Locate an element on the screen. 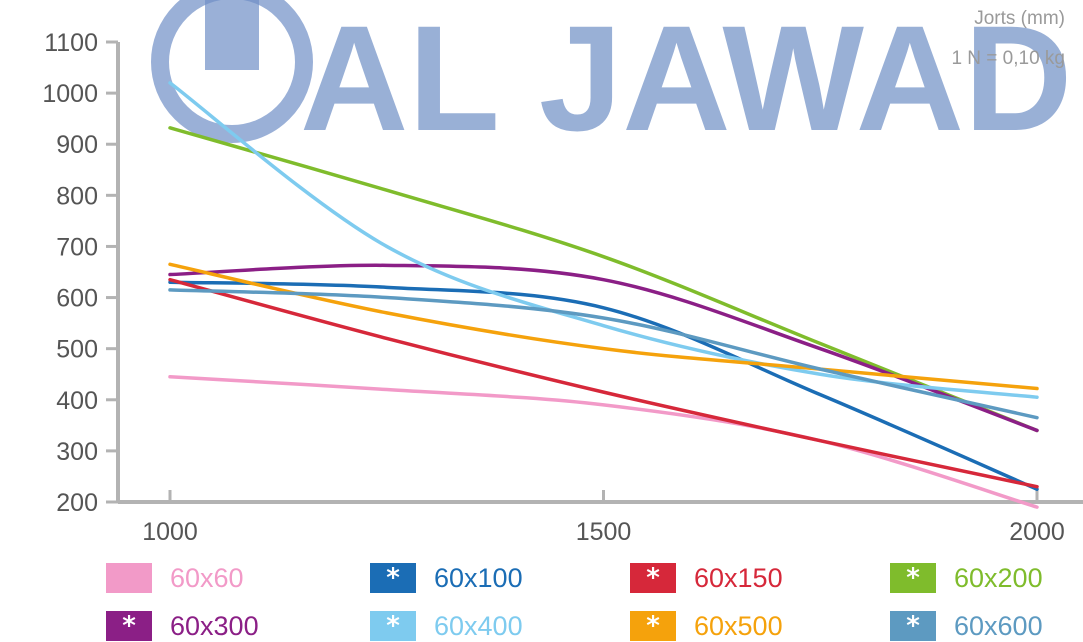 The width and height of the screenshot is (1083, 642). y-tick-label: 300 is located at coordinates (77, 452).